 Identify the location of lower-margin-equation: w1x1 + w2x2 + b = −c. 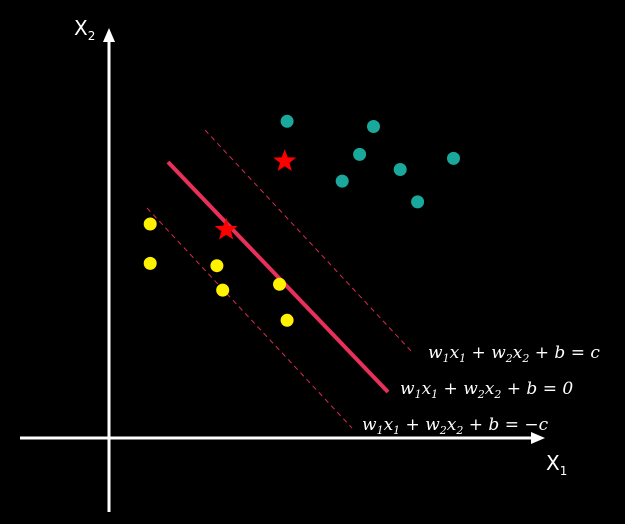
(455, 426).